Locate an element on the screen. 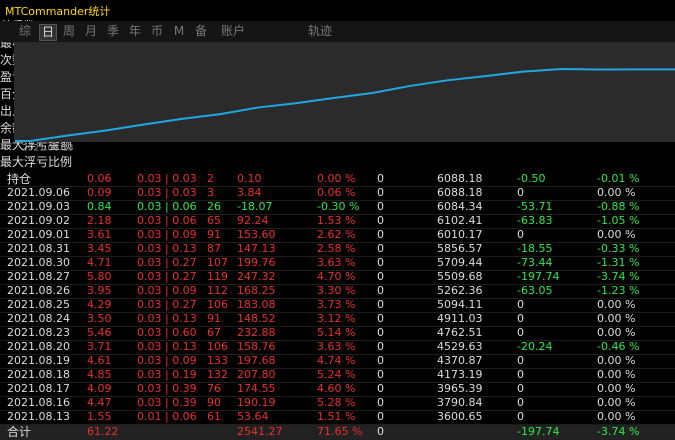 Image resolution: width=675 pixels, height=440 pixels. cell-value: 0.06 is located at coordinates (99, 178).